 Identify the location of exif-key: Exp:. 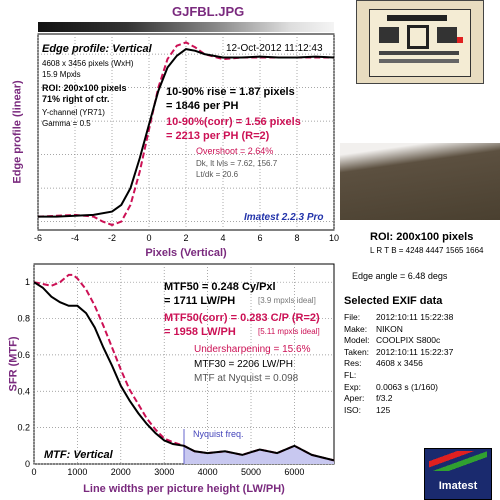
(353, 386).